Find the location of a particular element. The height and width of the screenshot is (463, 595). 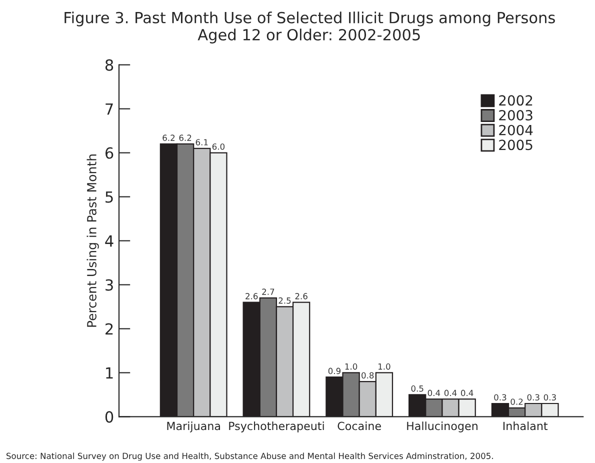

data-label: 0.2 is located at coordinates (516, 401).